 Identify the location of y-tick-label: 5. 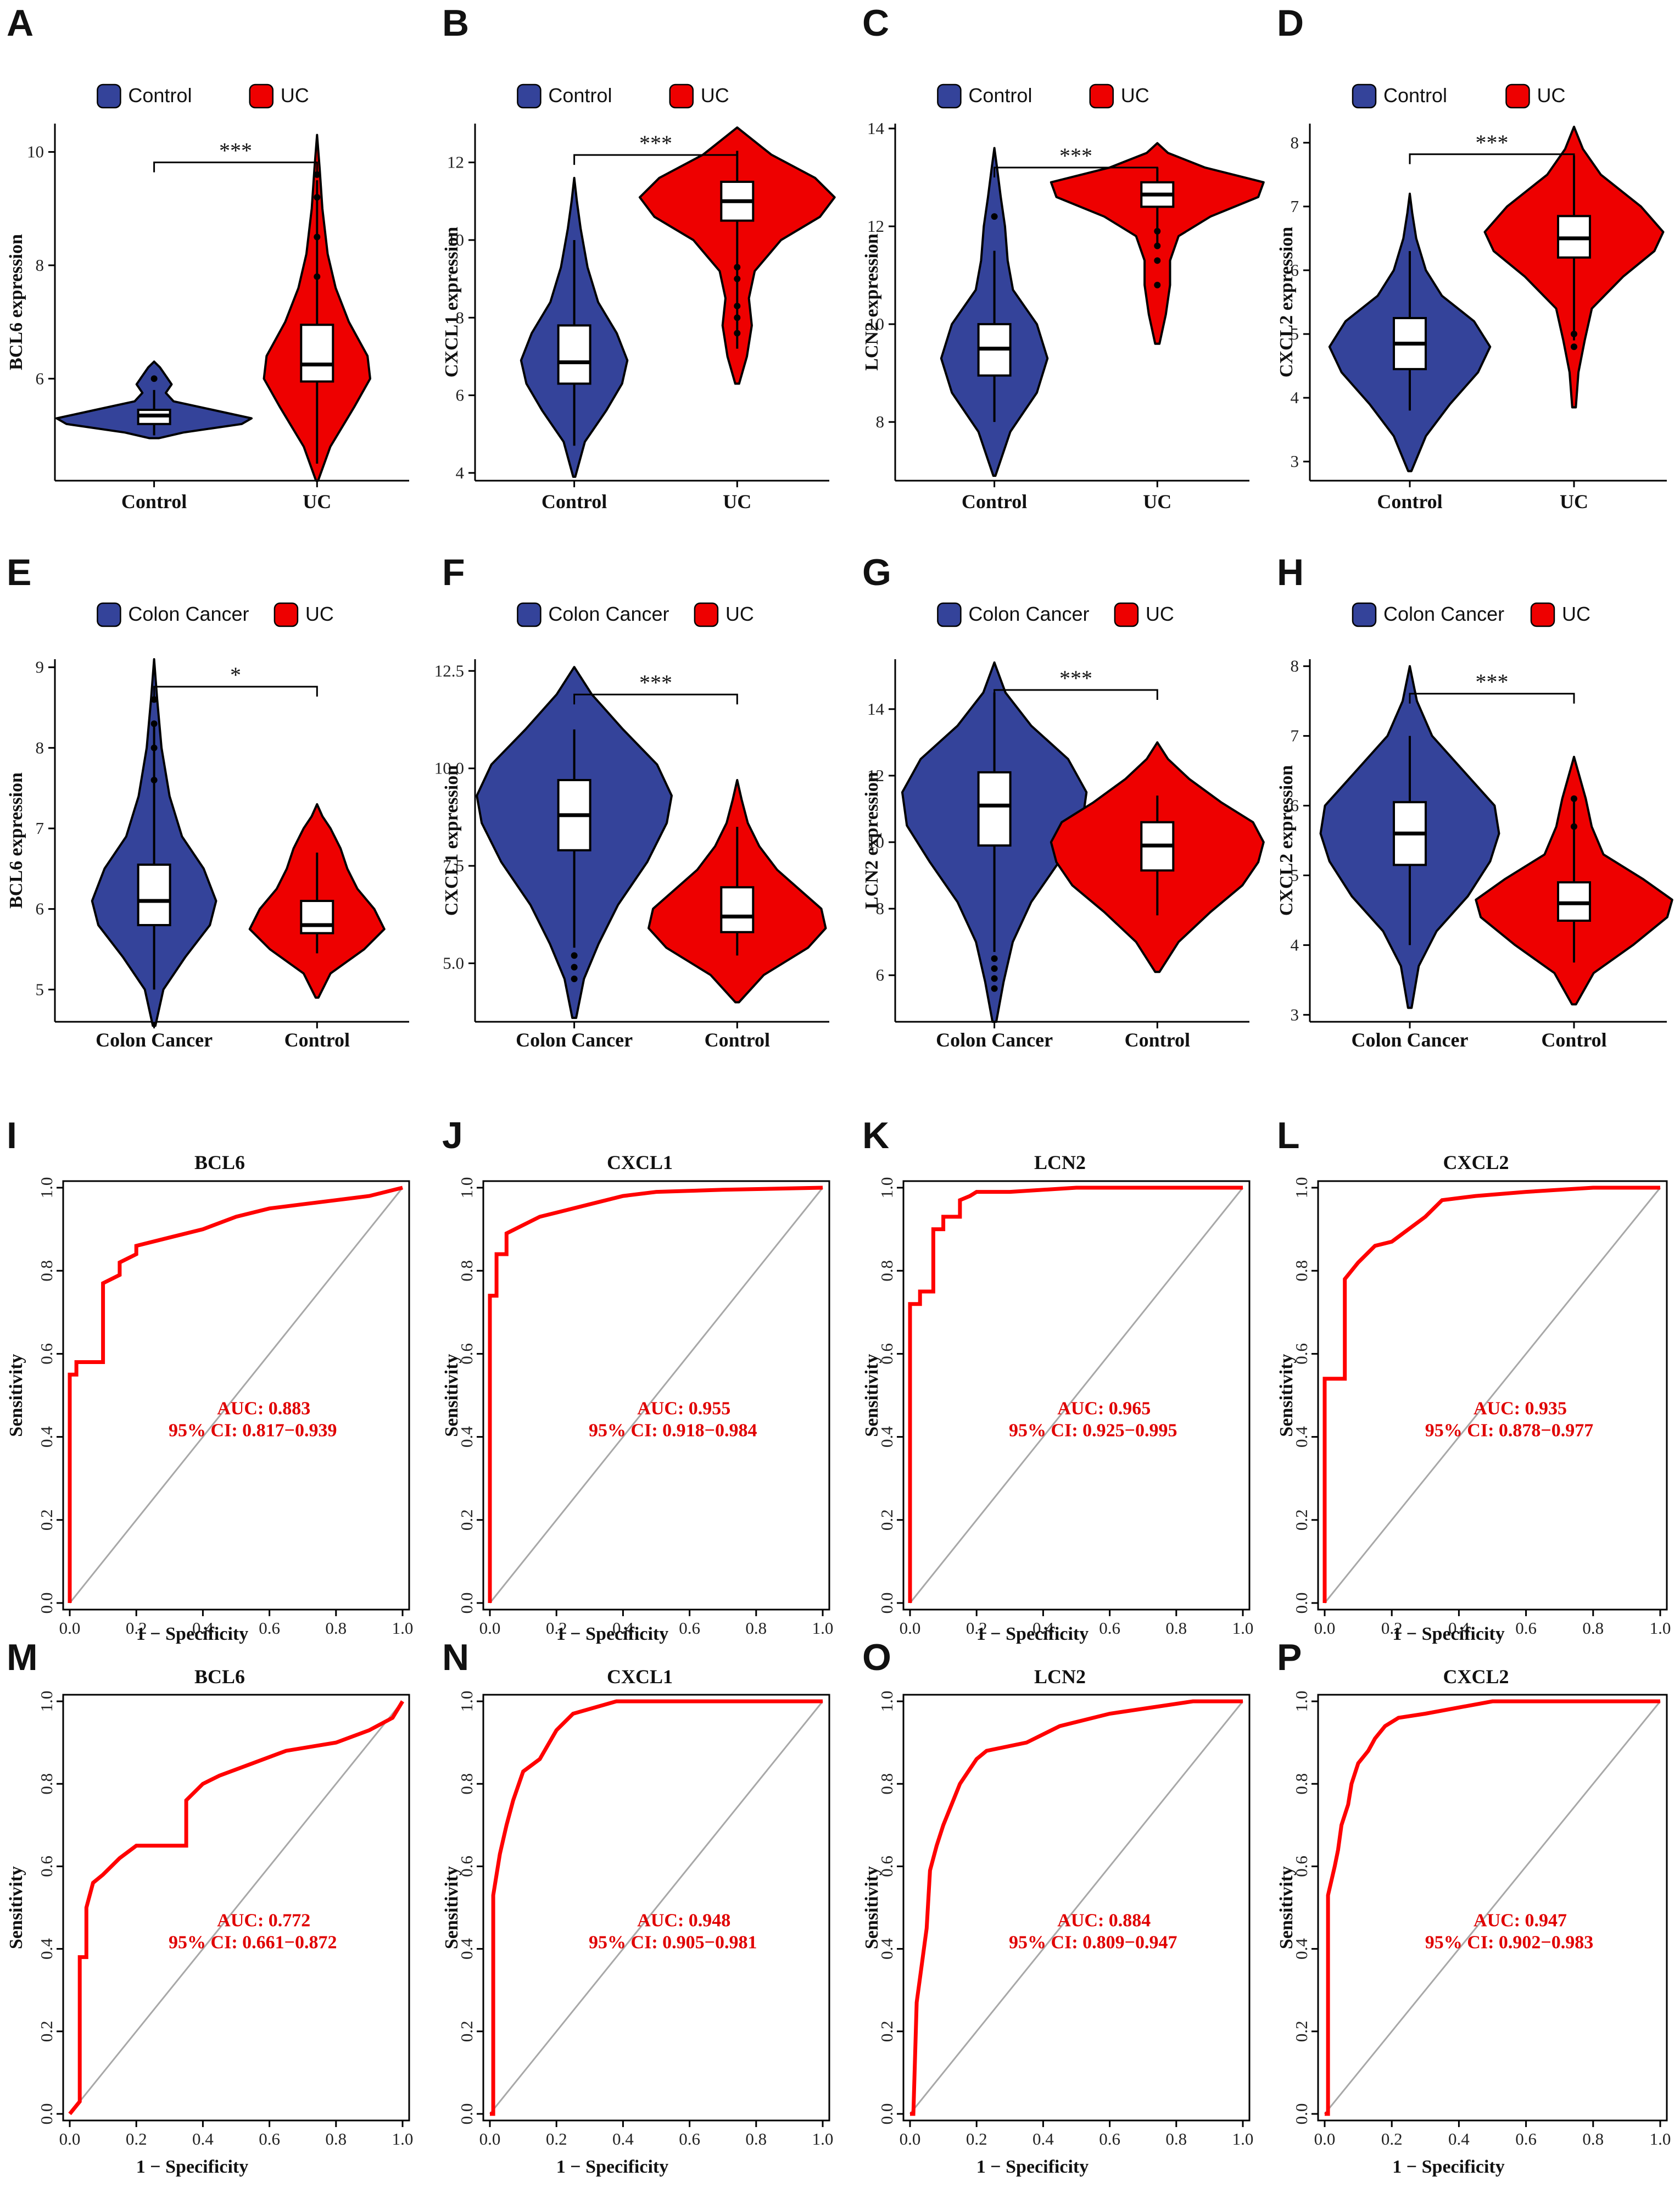
(40, 989).